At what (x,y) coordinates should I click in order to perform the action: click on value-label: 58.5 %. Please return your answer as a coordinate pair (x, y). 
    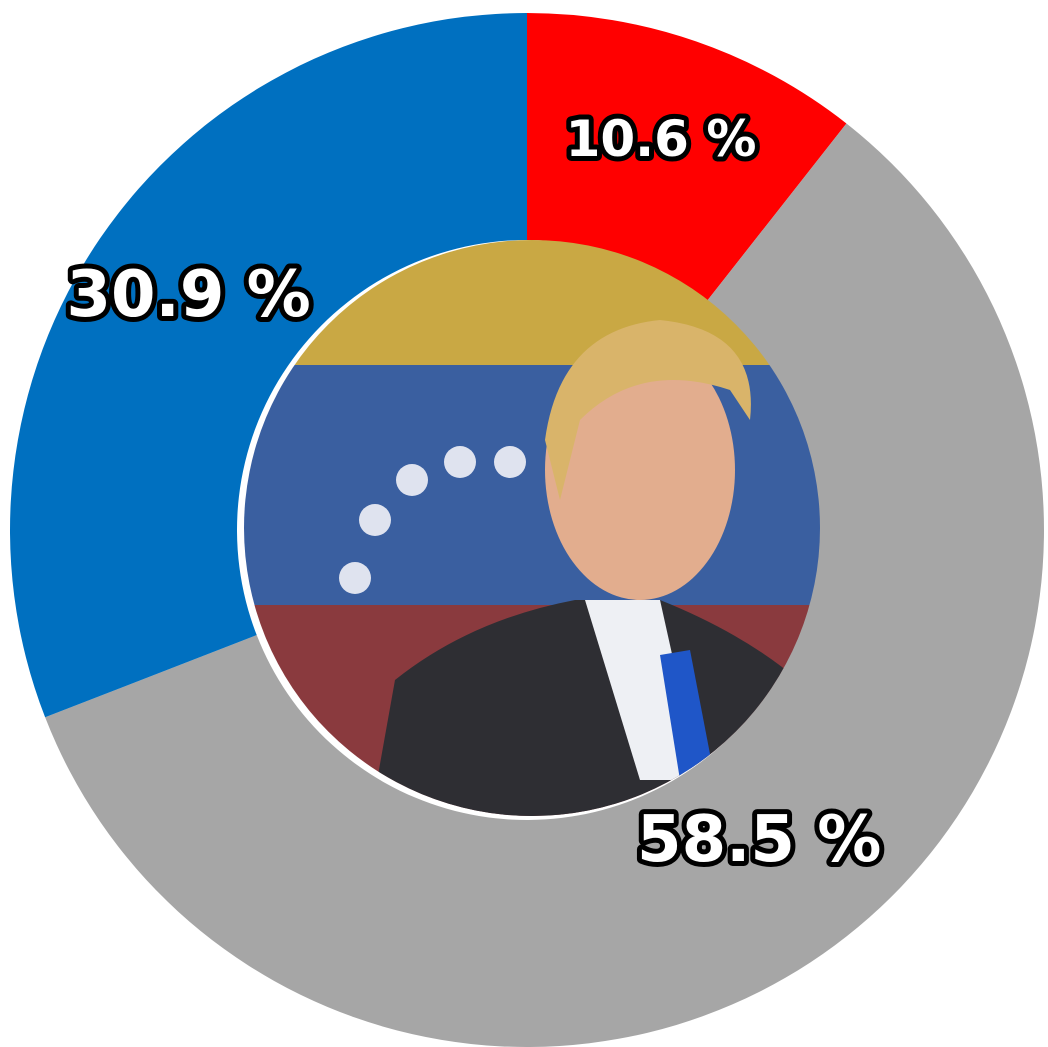
    Looking at the image, I should click on (759, 840).